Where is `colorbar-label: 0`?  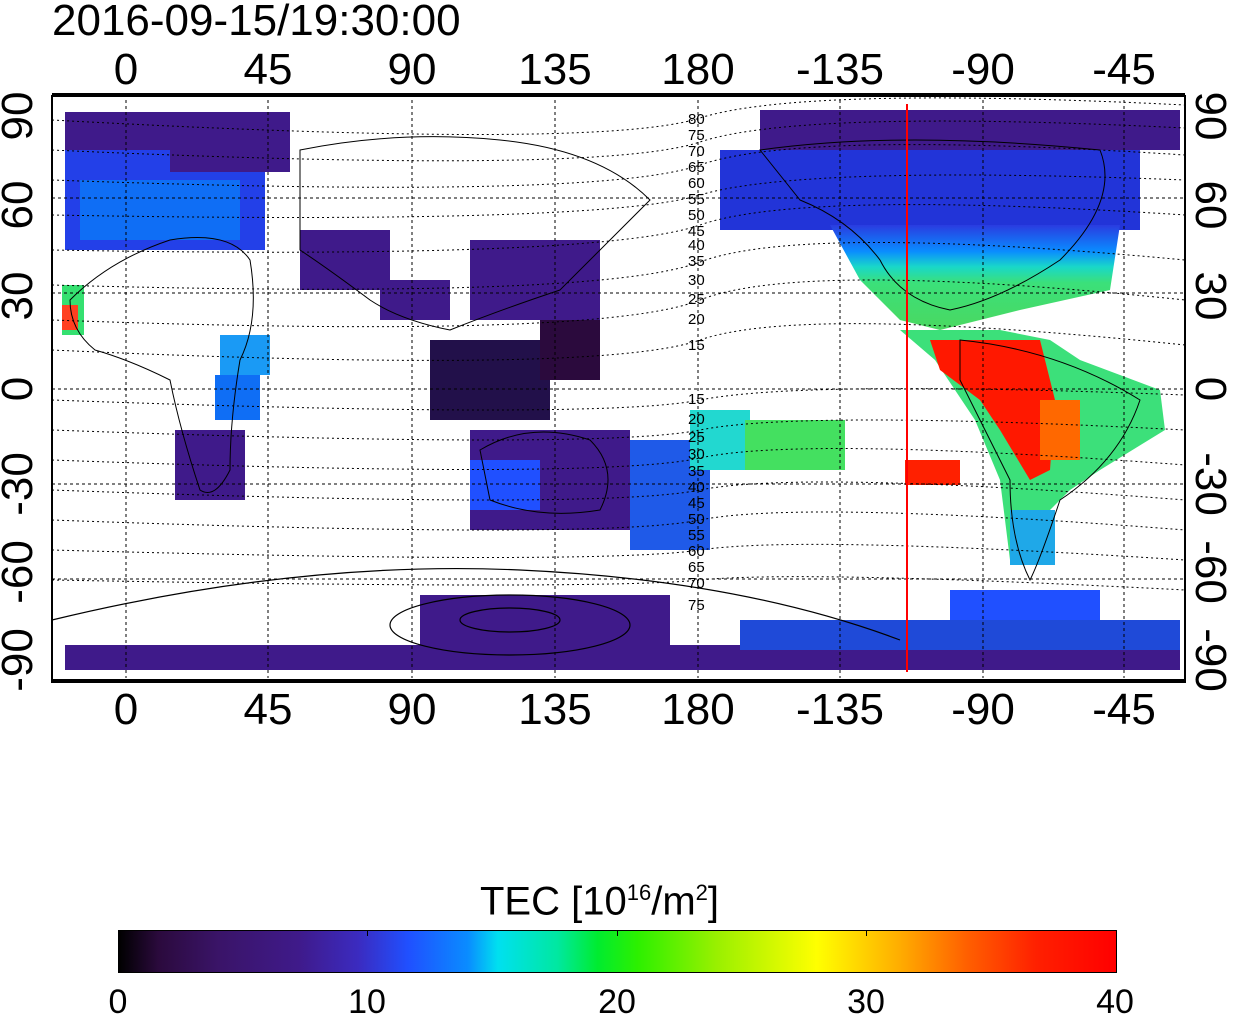 colorbar-label: 0 is located at coordinates (118, 1002).